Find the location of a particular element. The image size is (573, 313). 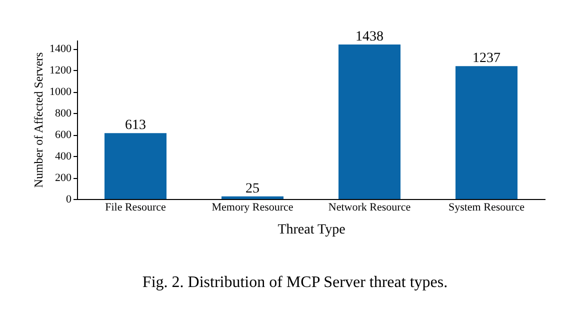

y-tick-label: 1000 is located at coordinates (61, 92).